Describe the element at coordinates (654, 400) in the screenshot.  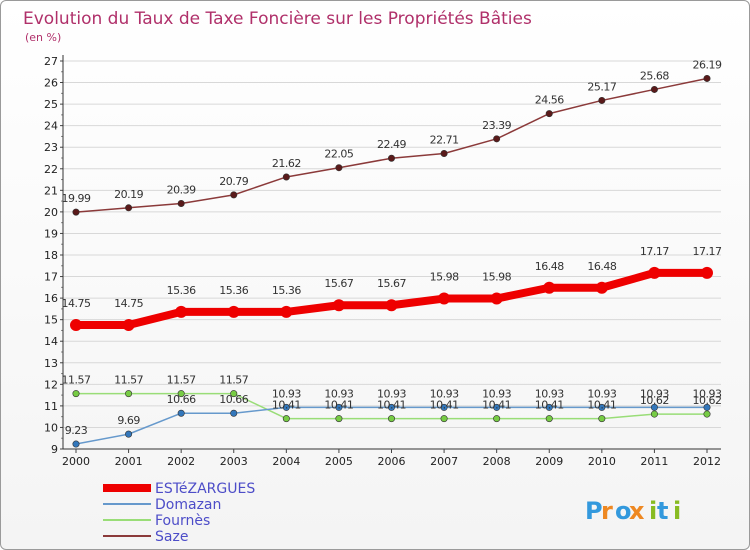
I see `data-label-fourns-2011: 10.62` at that location.